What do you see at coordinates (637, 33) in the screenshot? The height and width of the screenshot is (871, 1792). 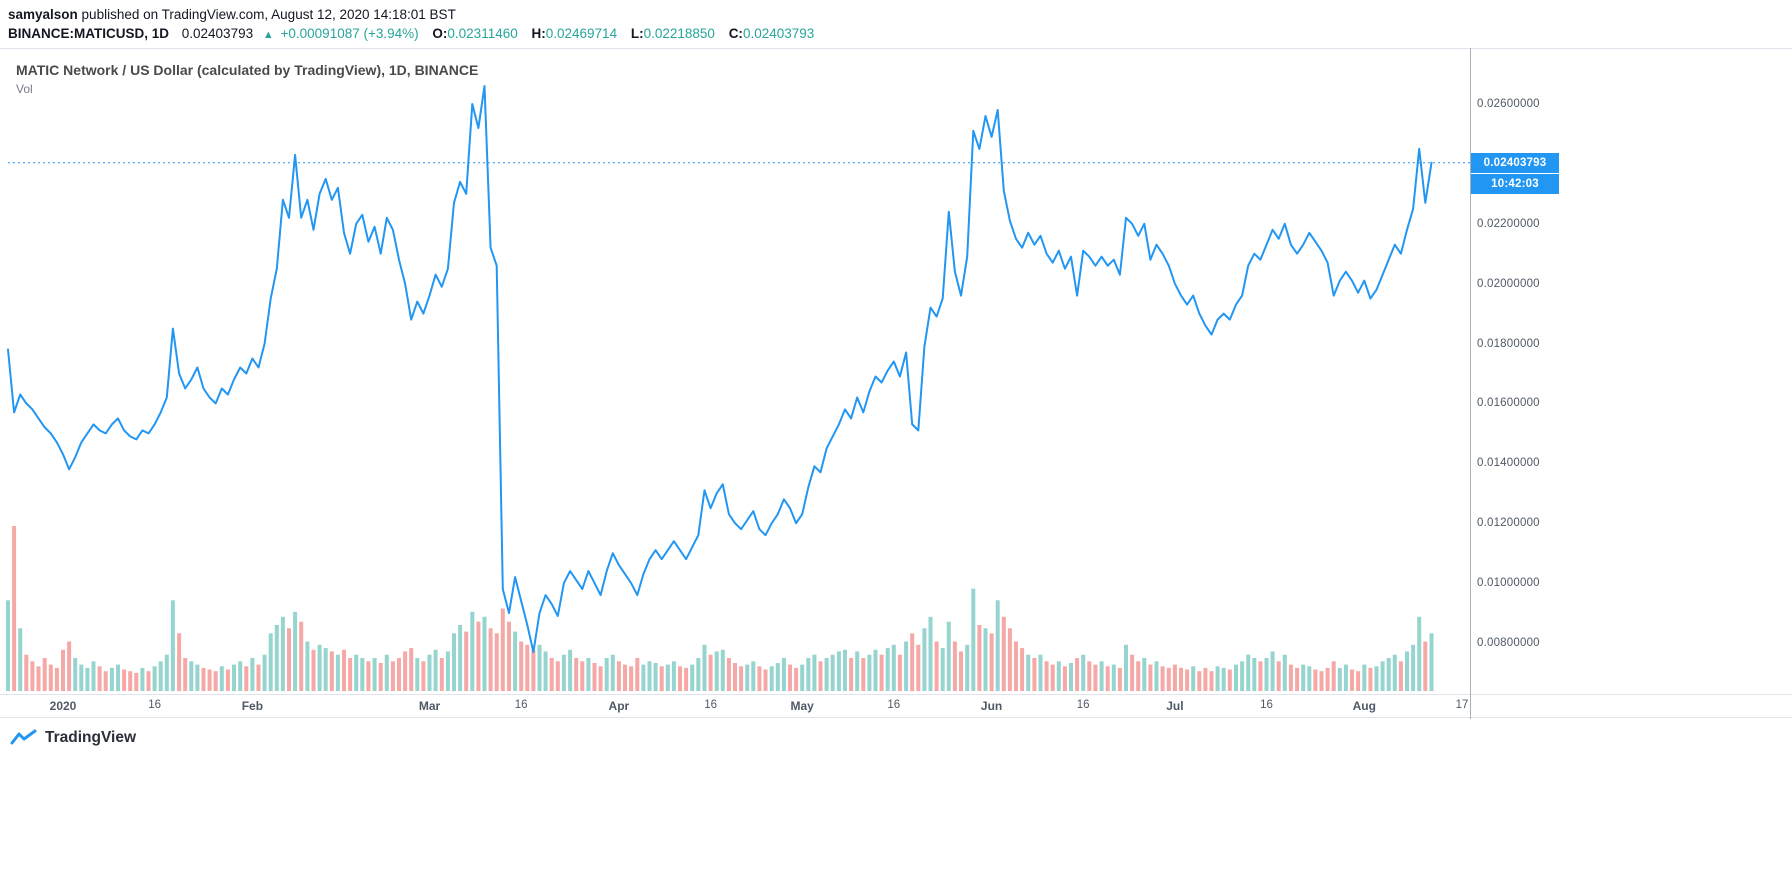 I see `low-label: L:` at bounding box center [637, 33].